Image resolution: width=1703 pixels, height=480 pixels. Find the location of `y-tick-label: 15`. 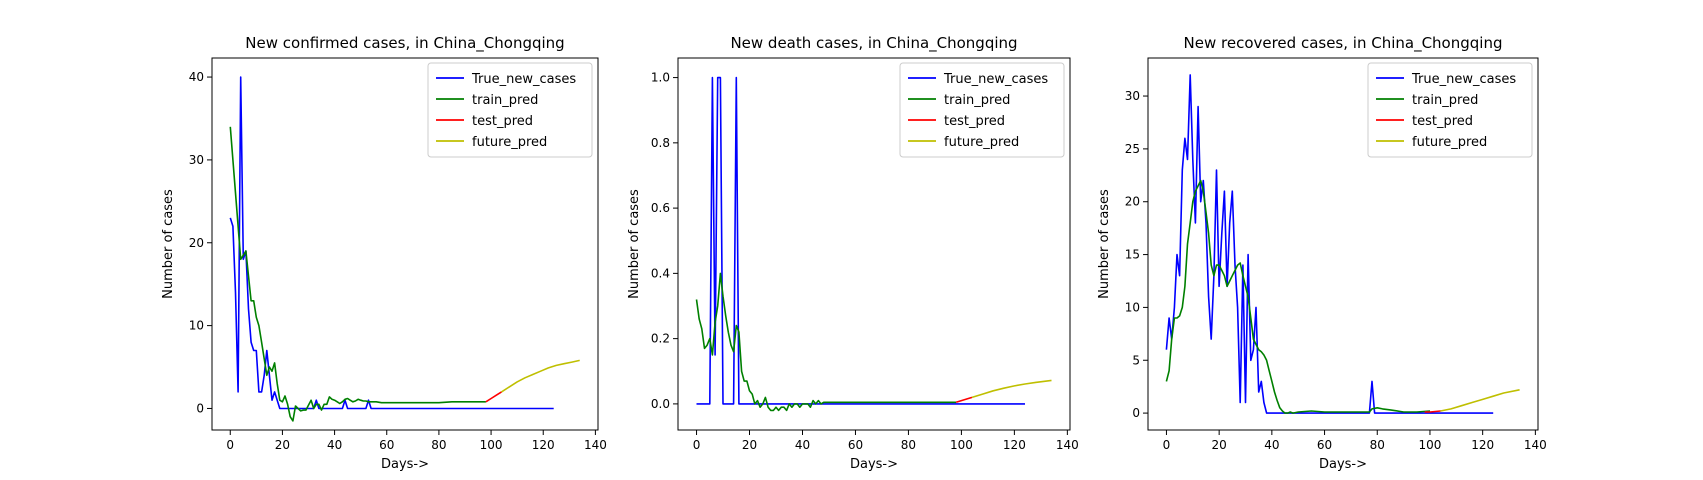

y-tick-label: 15 is located at coordinates (1132, 255).